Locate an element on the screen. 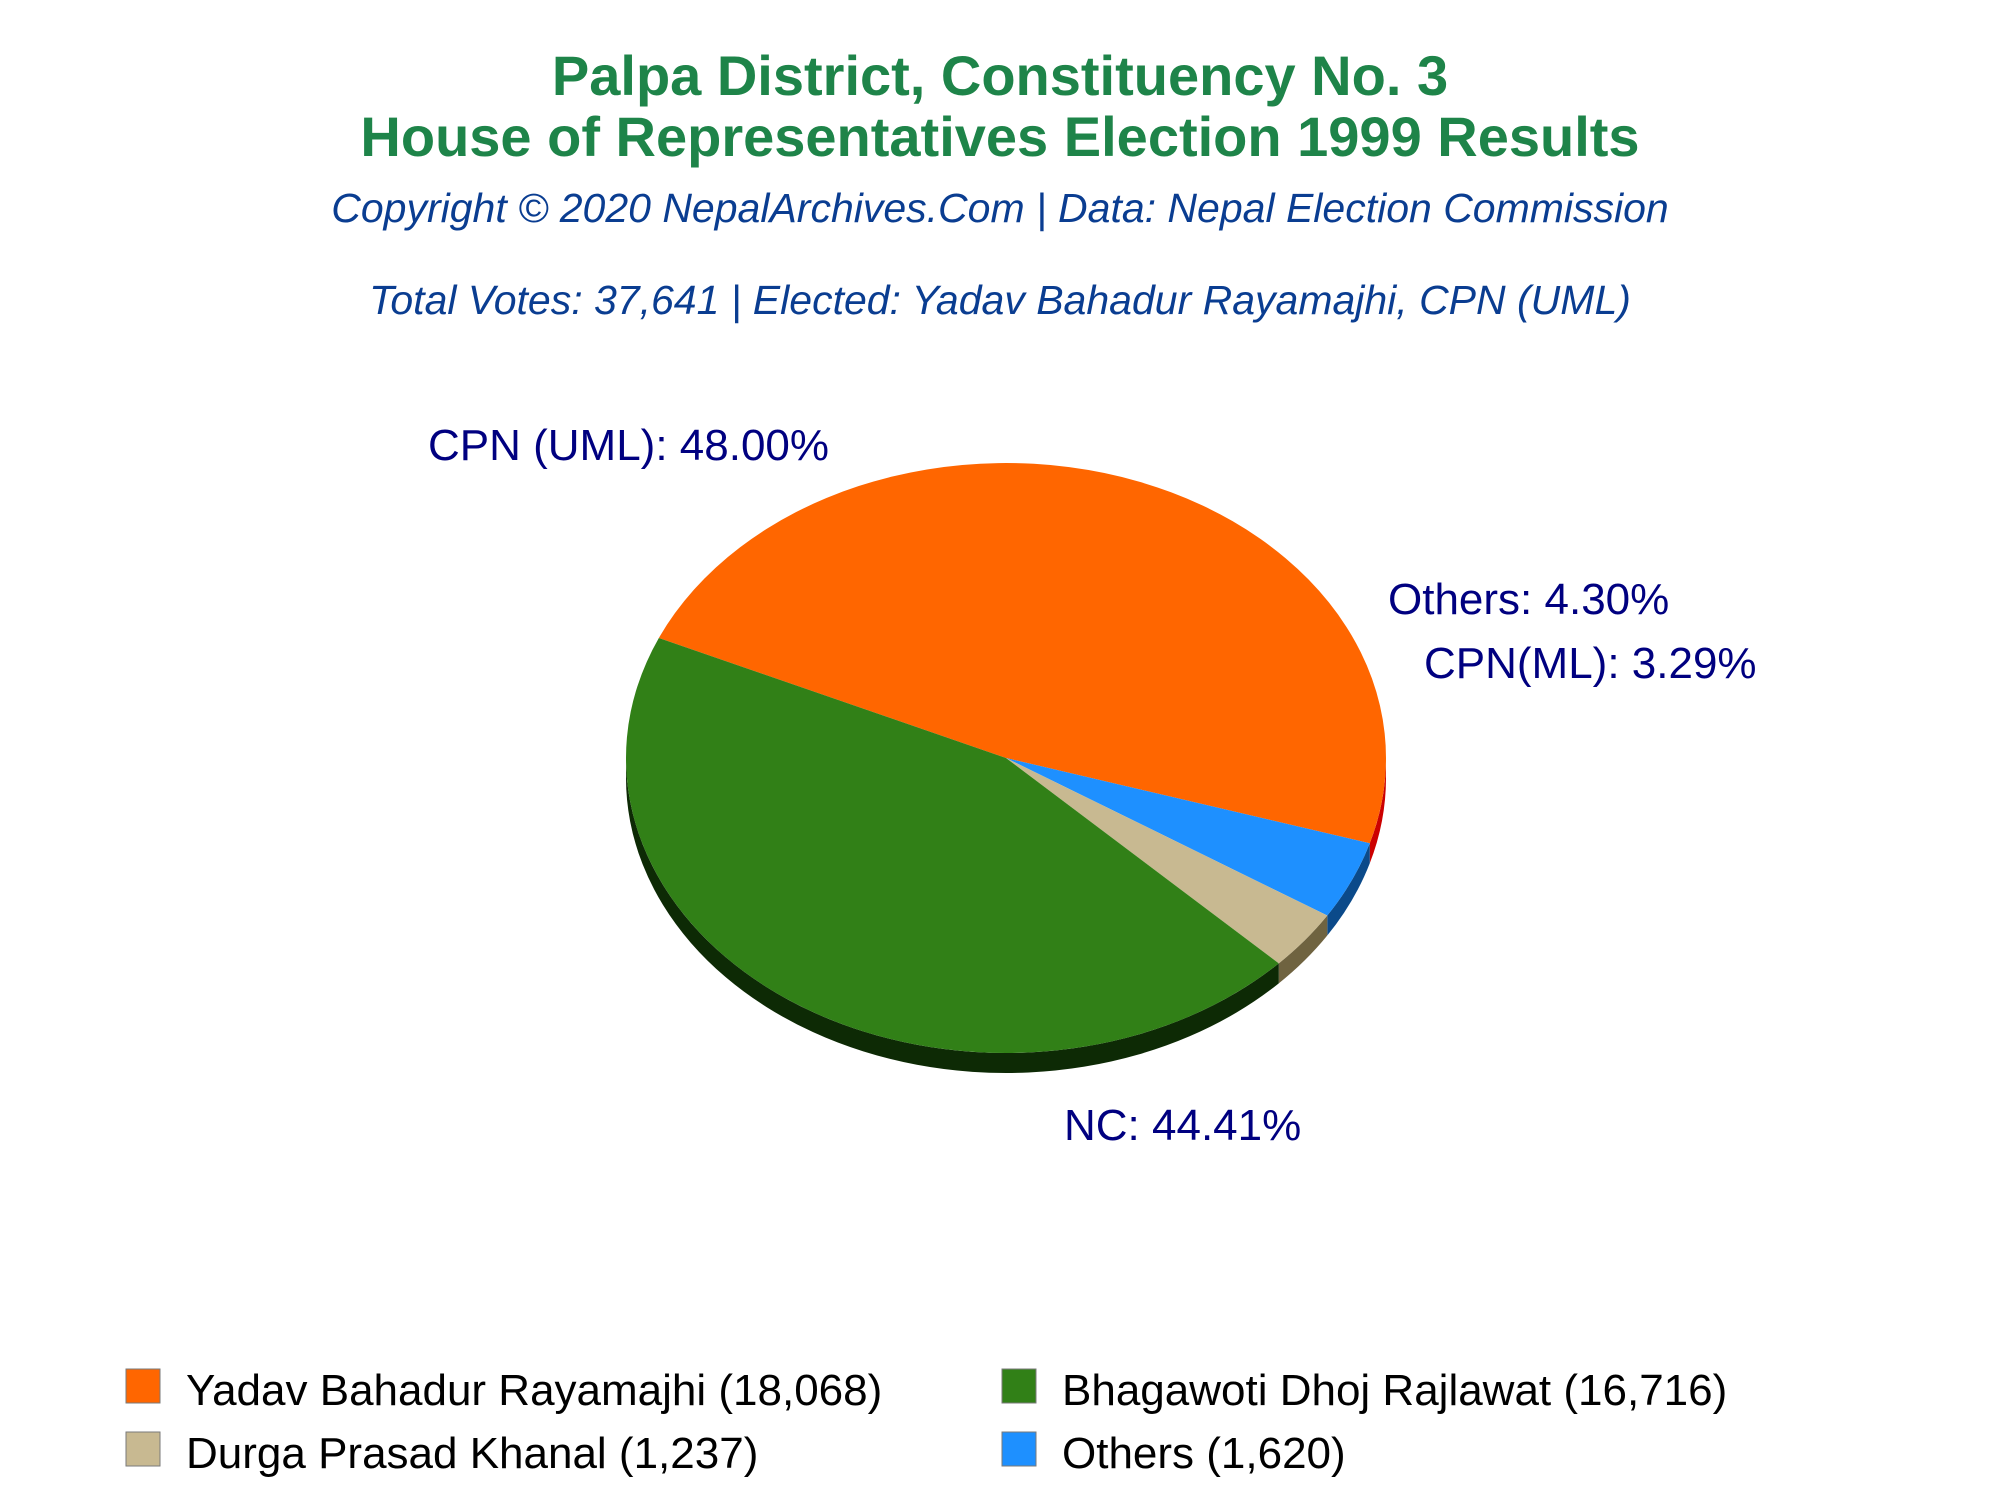  legend-label-bhagawoti-dhoj-rajlawat: Bhagawoti Dhoj Rajlawat (16,716) is located at coordinates (1394, 1390).